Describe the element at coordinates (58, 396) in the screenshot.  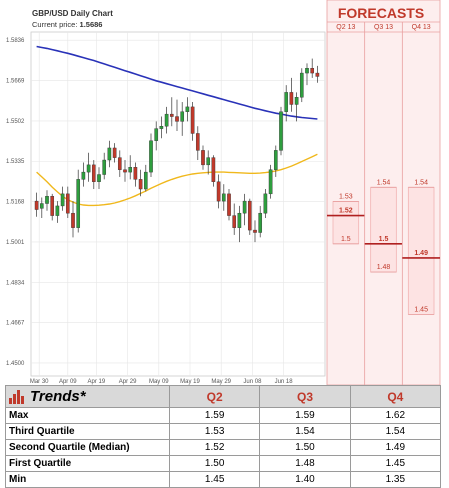
I see `trends-title: Trends*` at that location.